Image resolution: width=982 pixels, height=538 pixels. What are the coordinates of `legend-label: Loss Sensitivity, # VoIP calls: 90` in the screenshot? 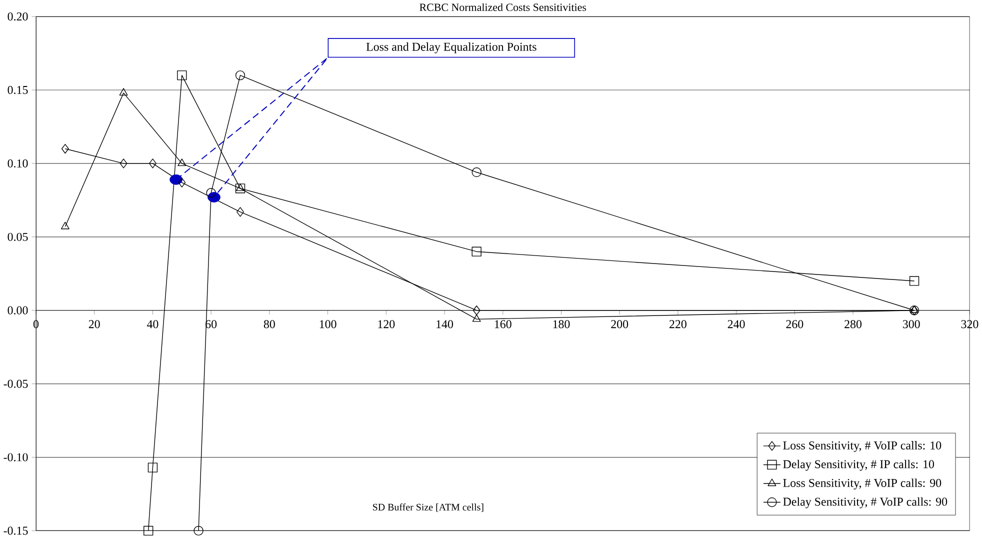 It's located at (862, 484).